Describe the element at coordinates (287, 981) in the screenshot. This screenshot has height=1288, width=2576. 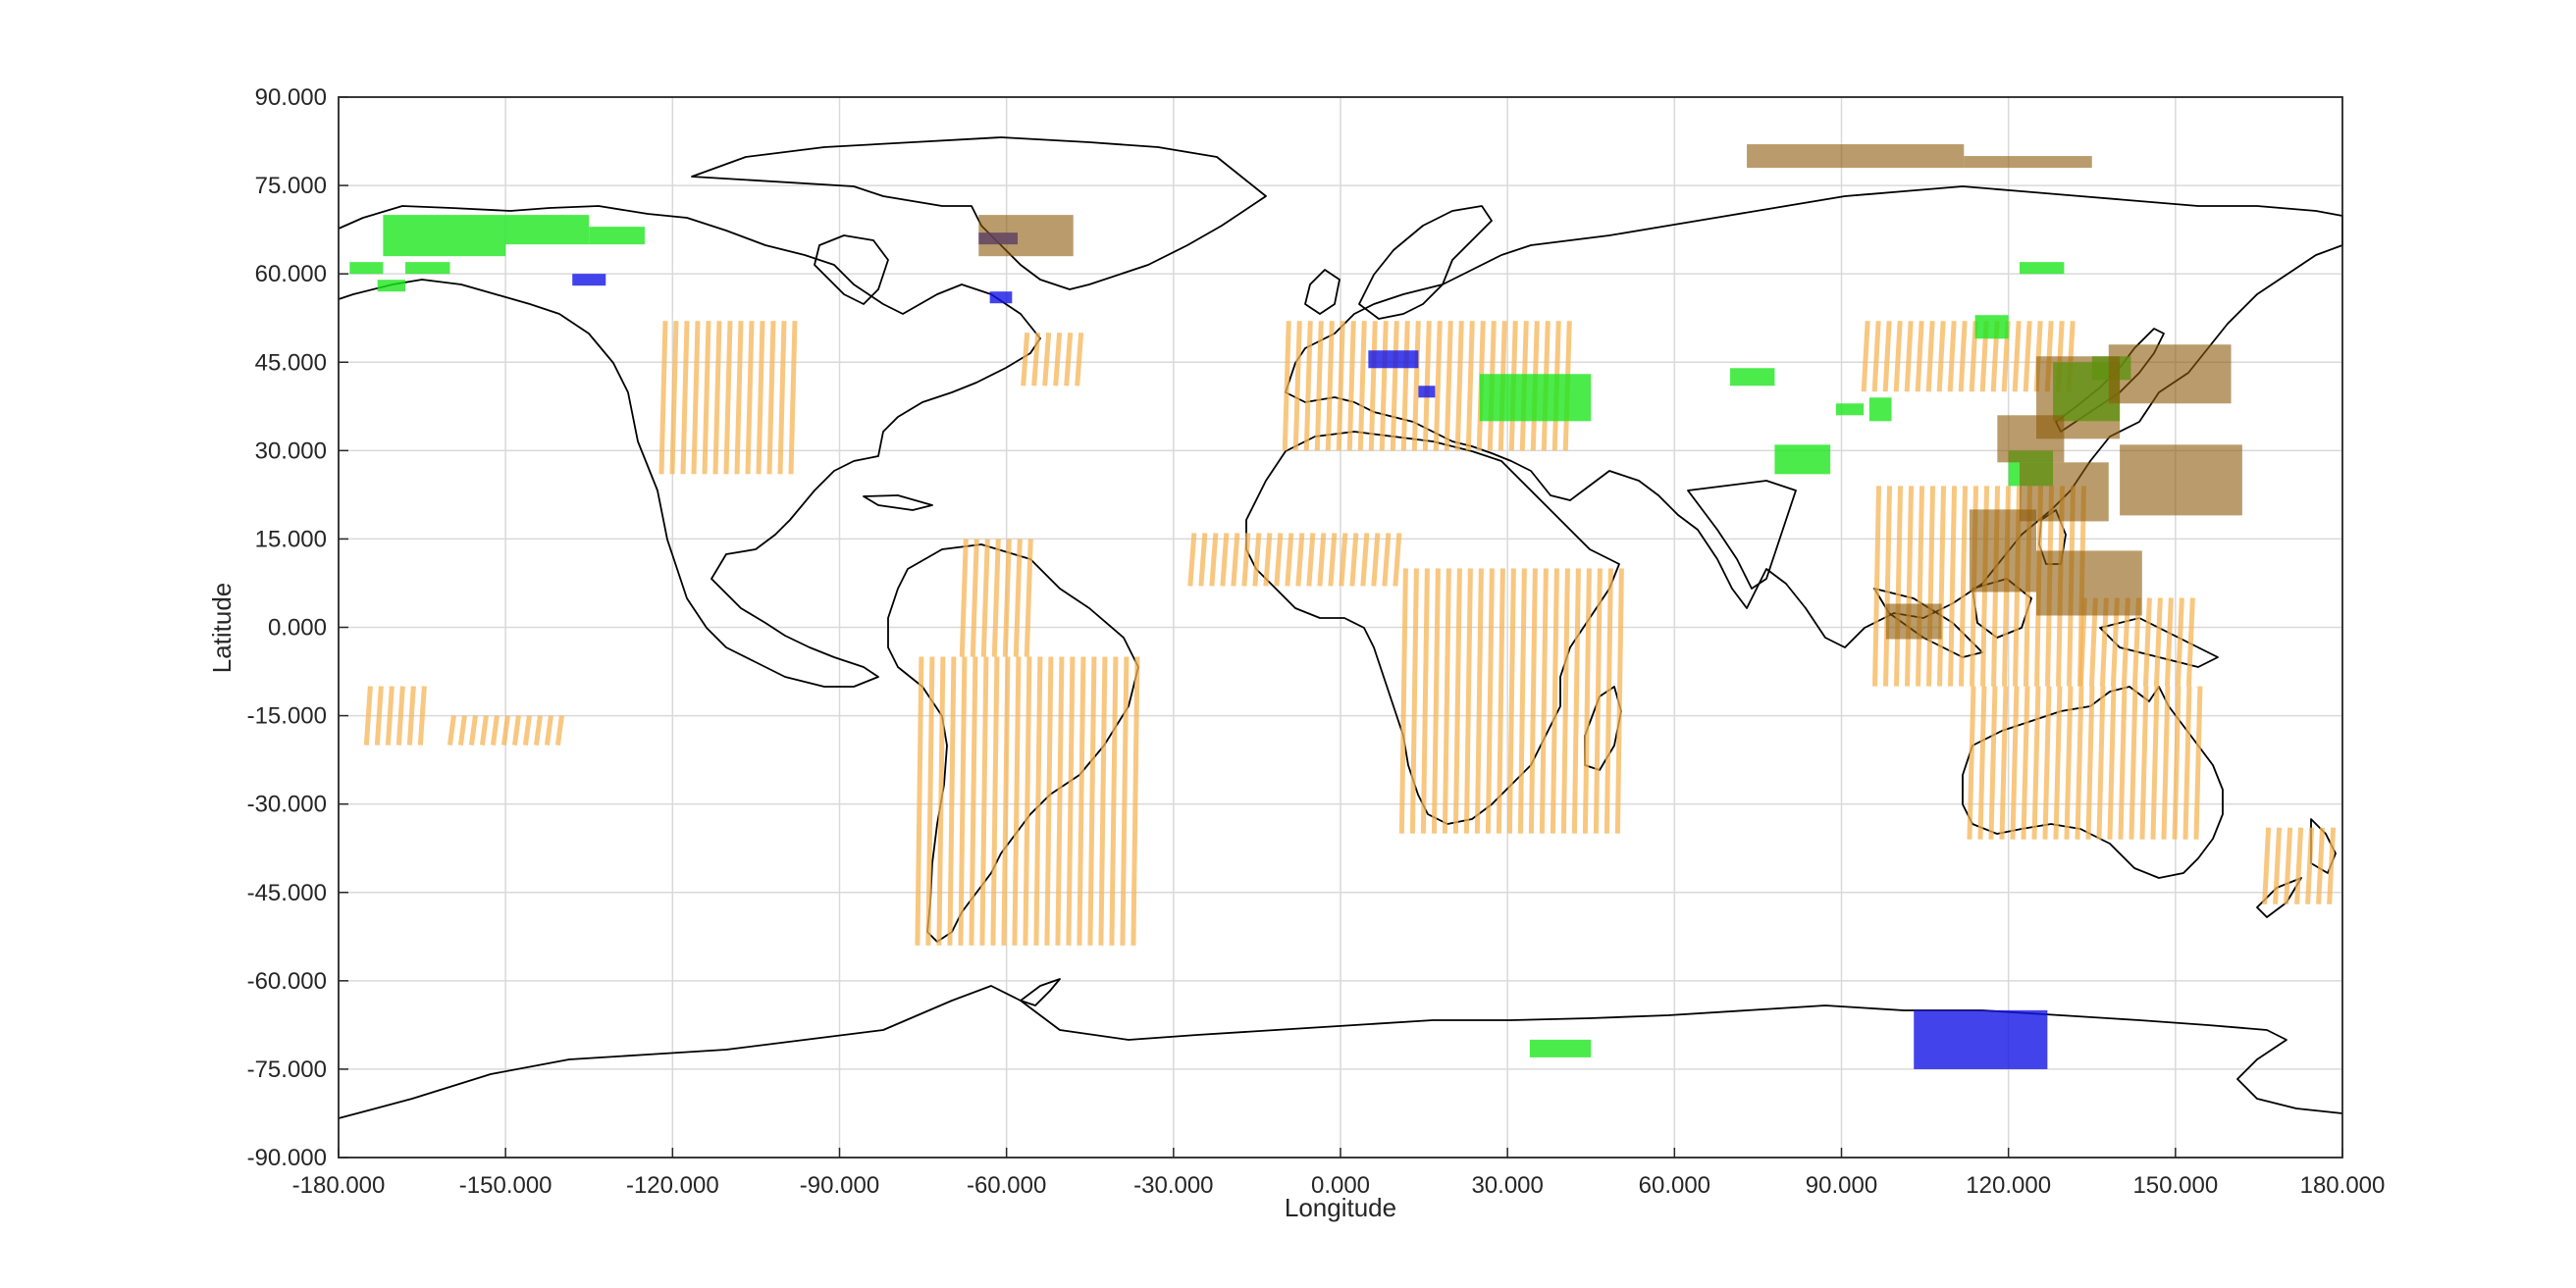
I see `y-tick-label: -60.000` at that location.